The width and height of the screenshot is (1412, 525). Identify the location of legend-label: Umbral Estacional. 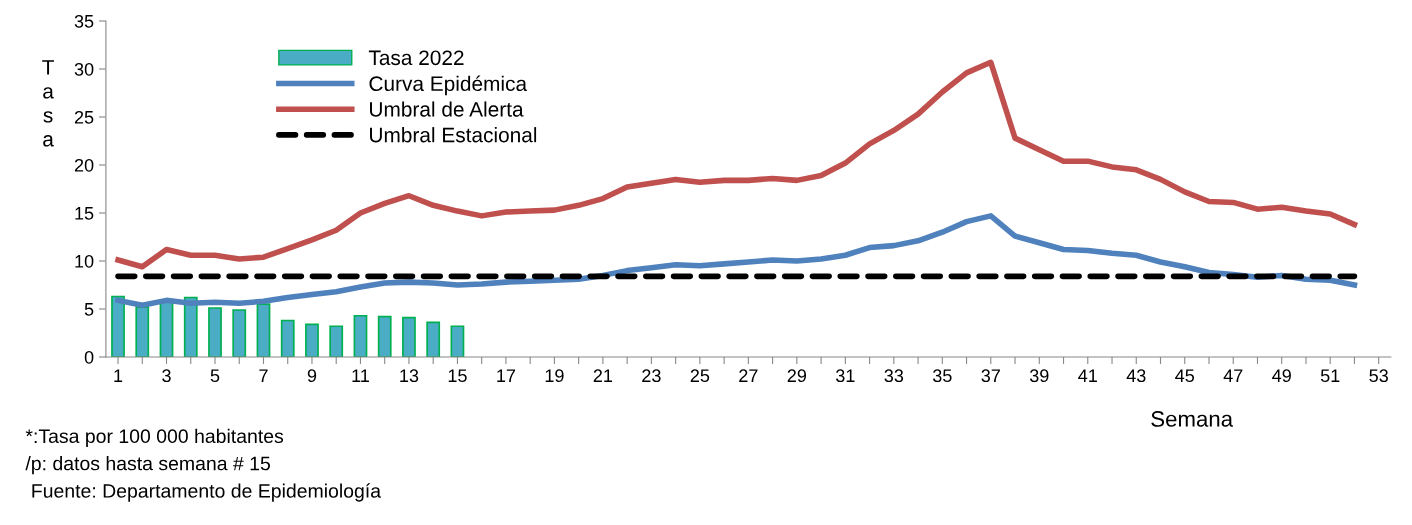
(453, 135).